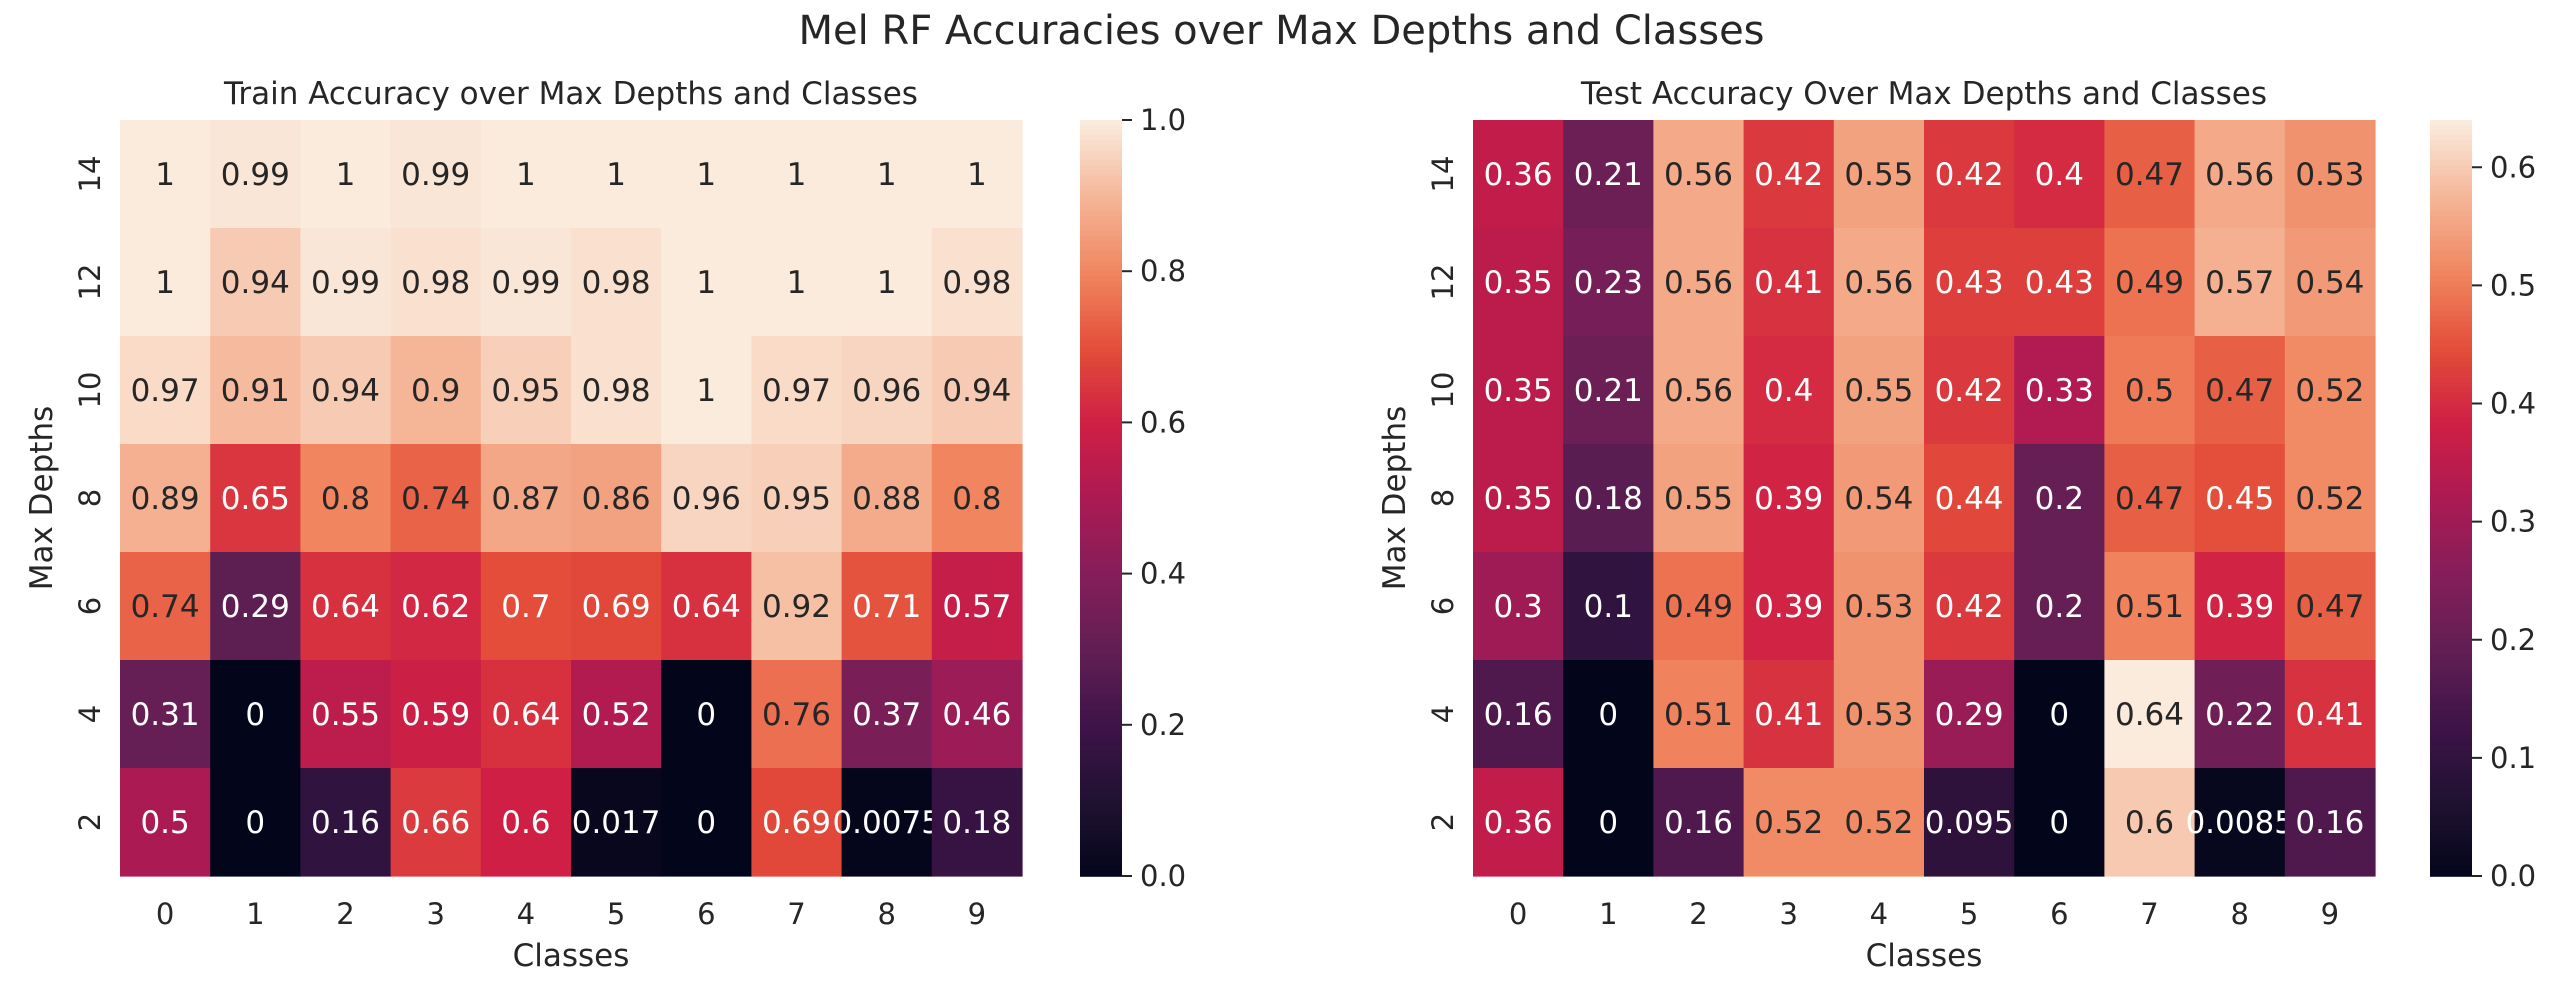 The image size is (2563, 994). I want to click on test-cell-label: 0.2, so click(2059, 607).